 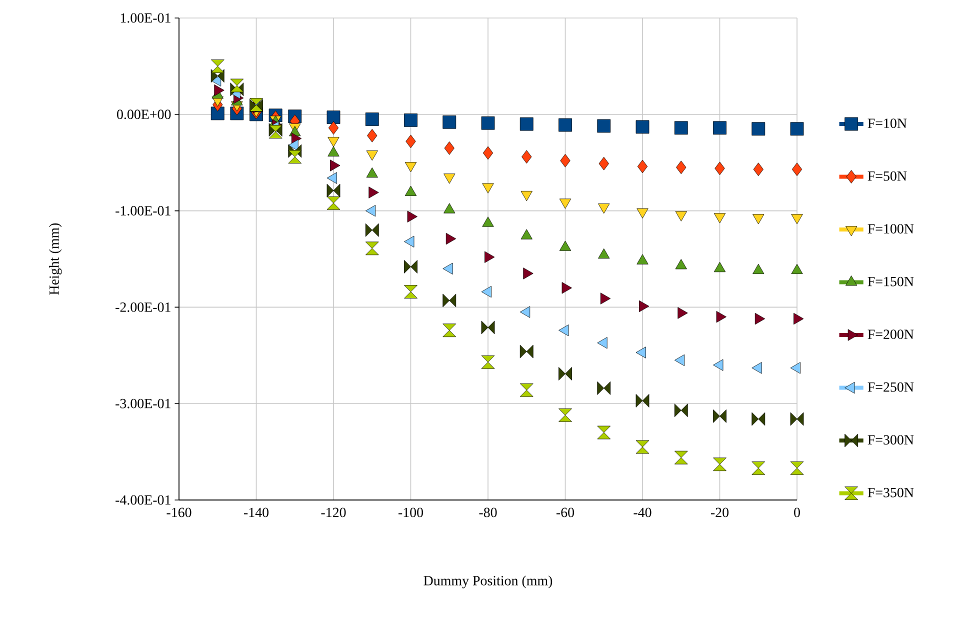 What do you see at coordinates (891, 440) in the screenshot?
I see `legend-label: F=300N` at bounding box center [891, 440].